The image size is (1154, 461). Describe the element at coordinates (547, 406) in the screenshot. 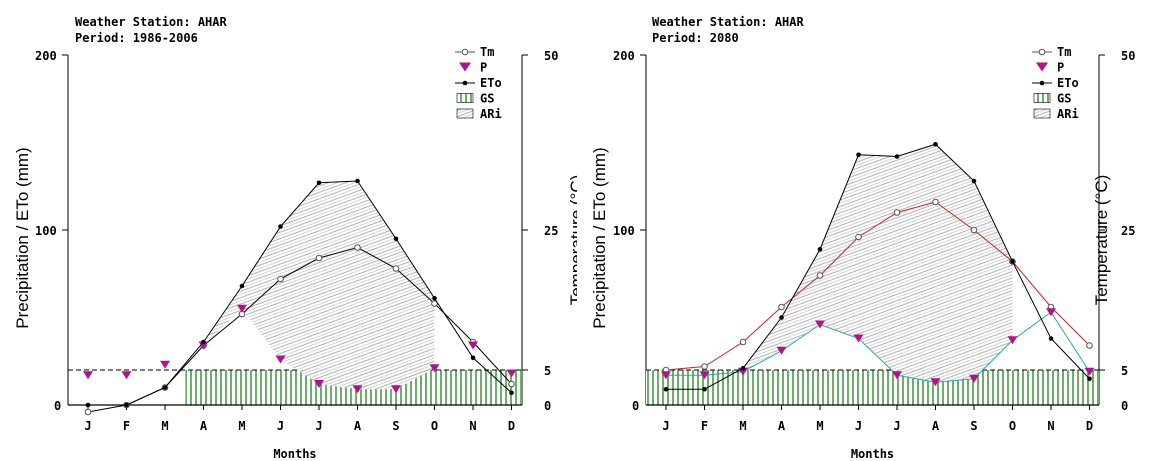

I see `y2-tick-label: 0` at that location.